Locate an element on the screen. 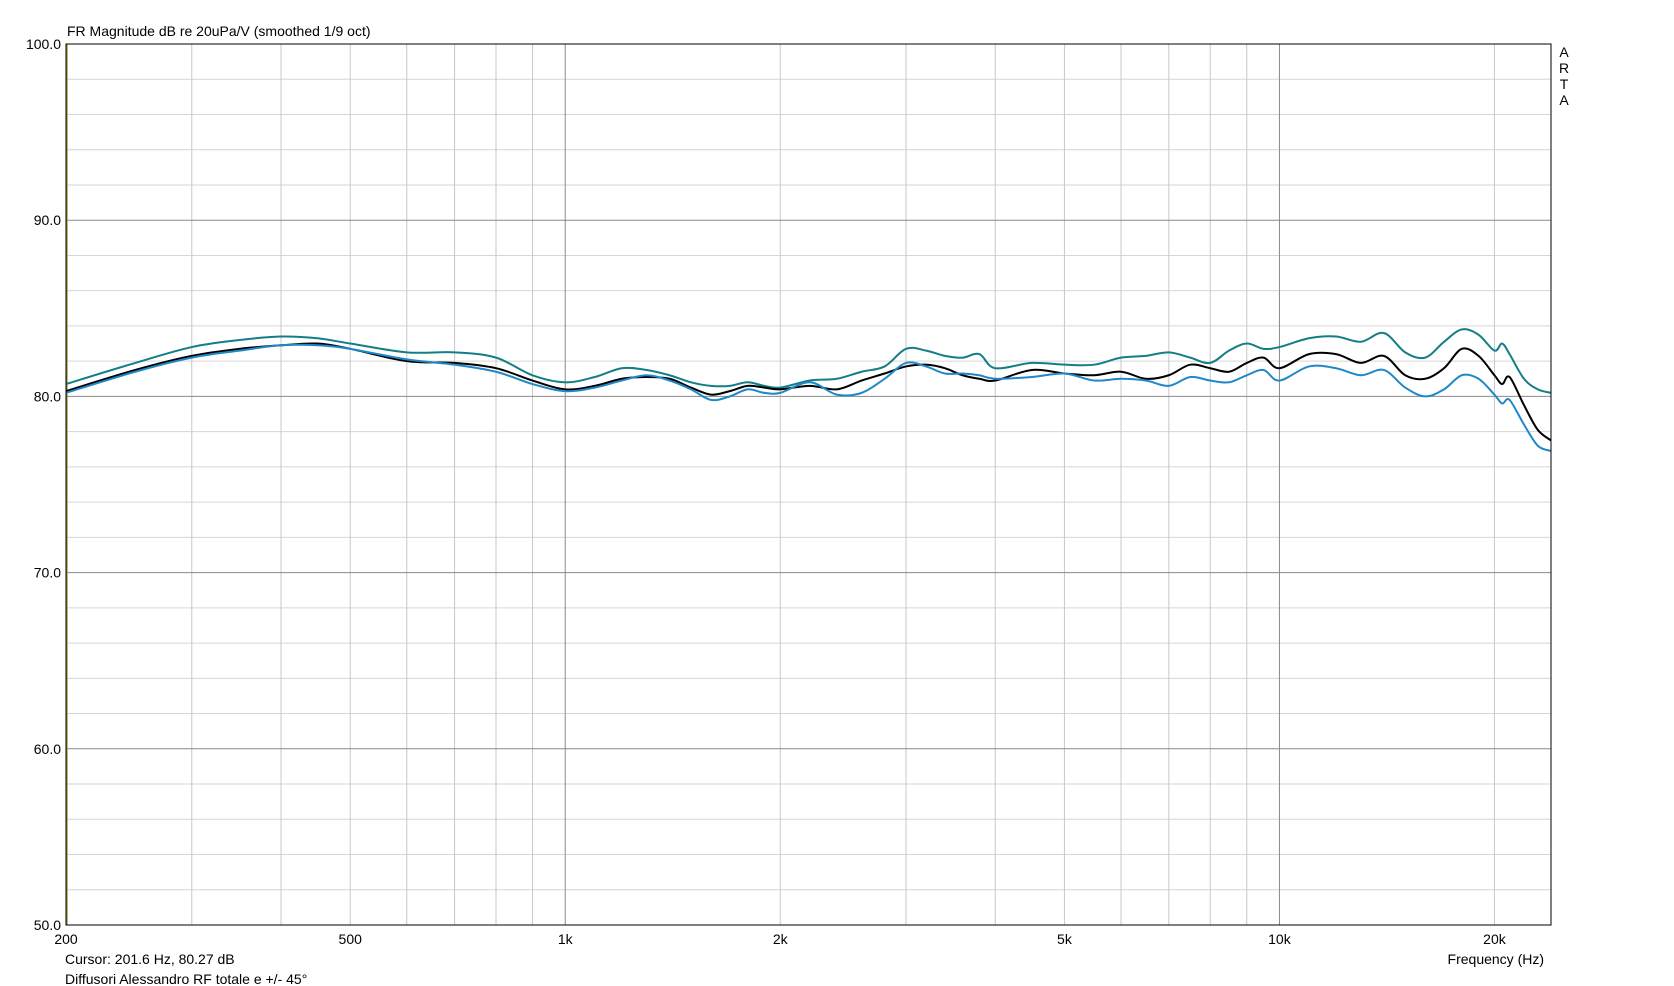  watermark-letter: T is located at coordinates (1564, 84).